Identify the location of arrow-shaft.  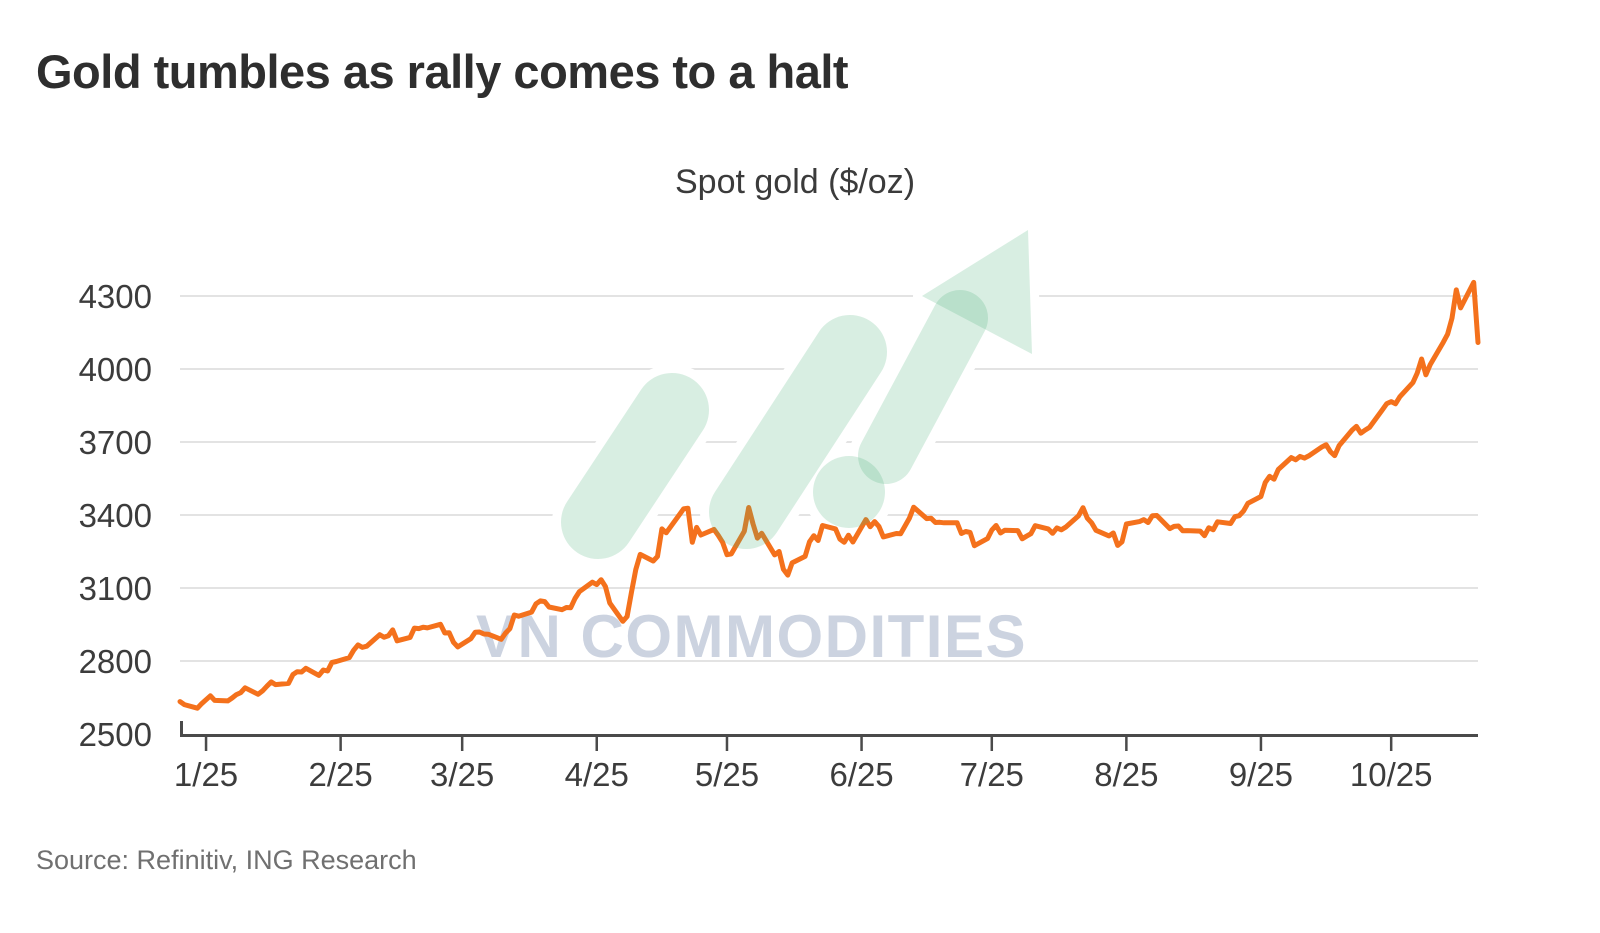
(923, 387).